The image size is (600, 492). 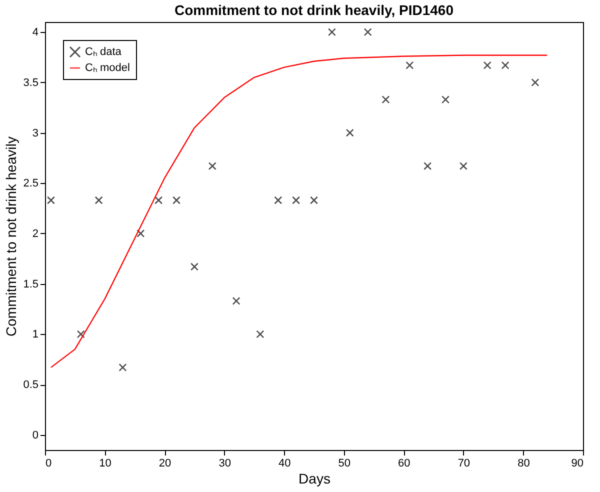 I want to click on y-tick-label: 2, so click(x=35, y=234).